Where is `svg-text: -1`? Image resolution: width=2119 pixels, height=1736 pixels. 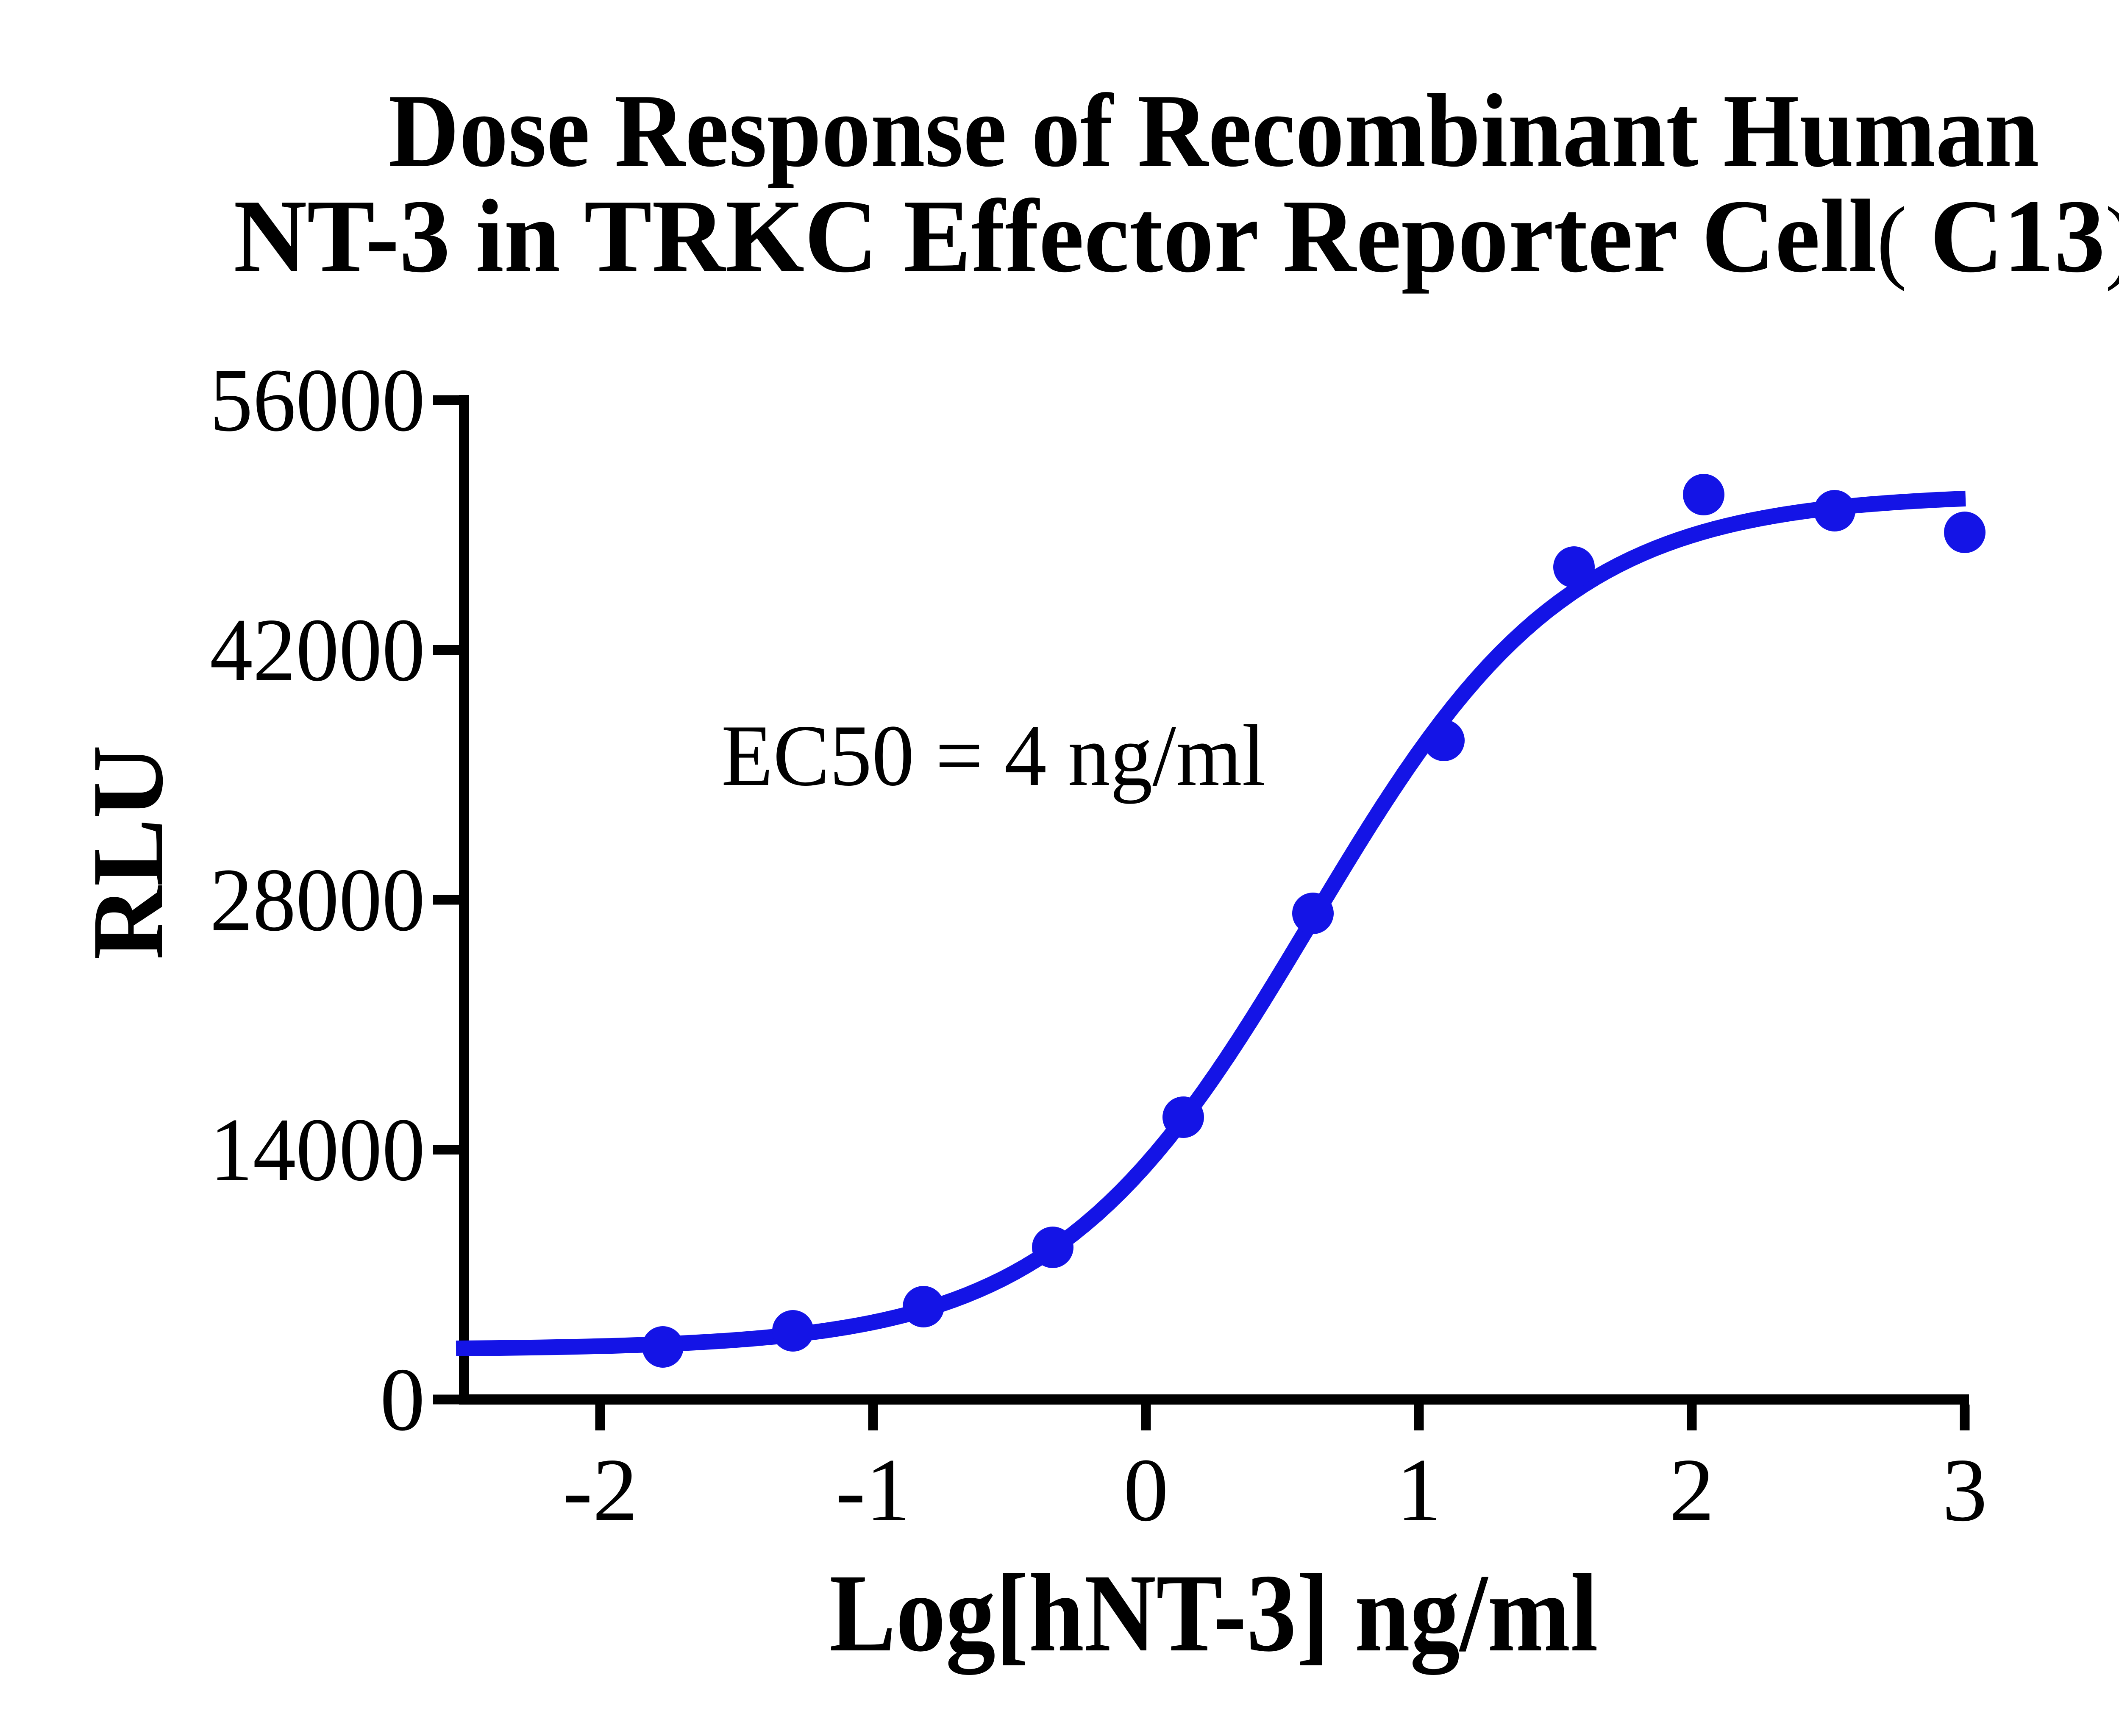 svg-text: -1 is located at coordinates (873, 1490).